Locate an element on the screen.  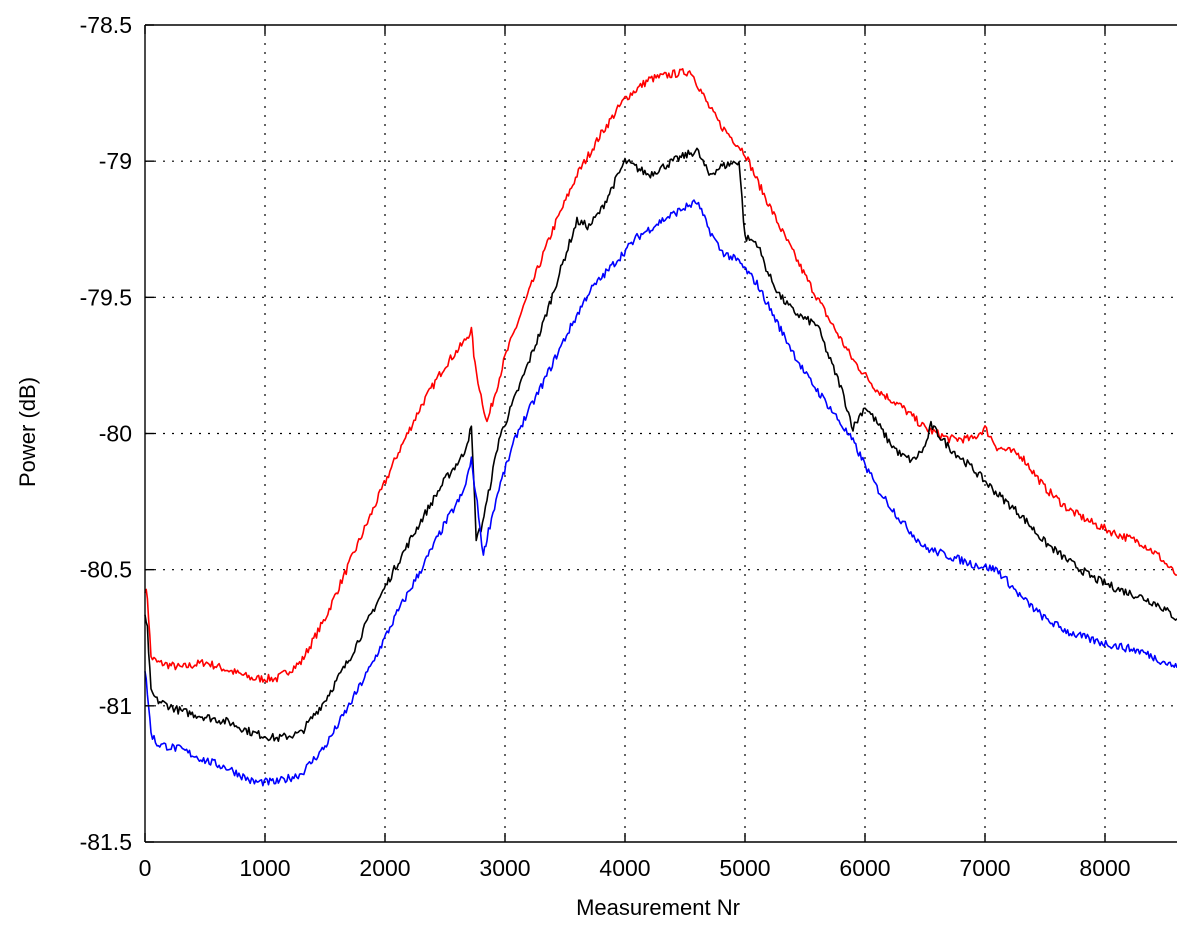
x-axis-label: Measurement Nr is located at coordinates (658, 907).